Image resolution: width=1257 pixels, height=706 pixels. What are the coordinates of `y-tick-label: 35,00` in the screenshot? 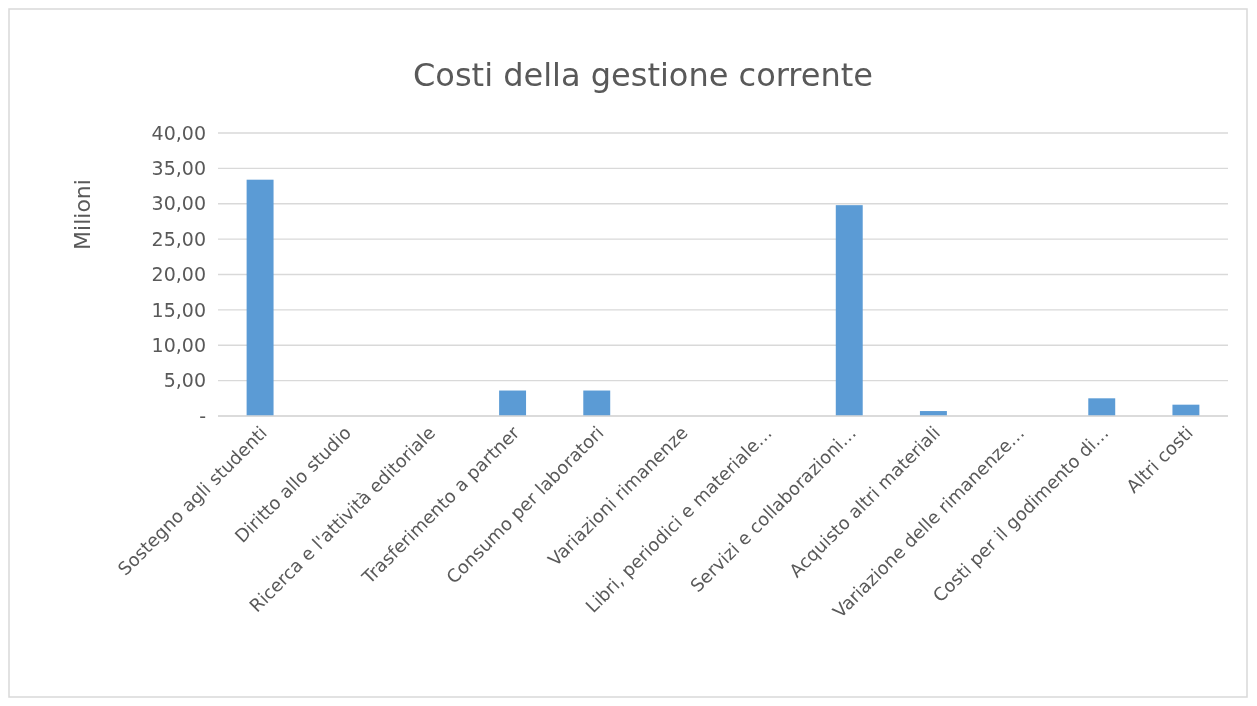 It's located at (178, 168).